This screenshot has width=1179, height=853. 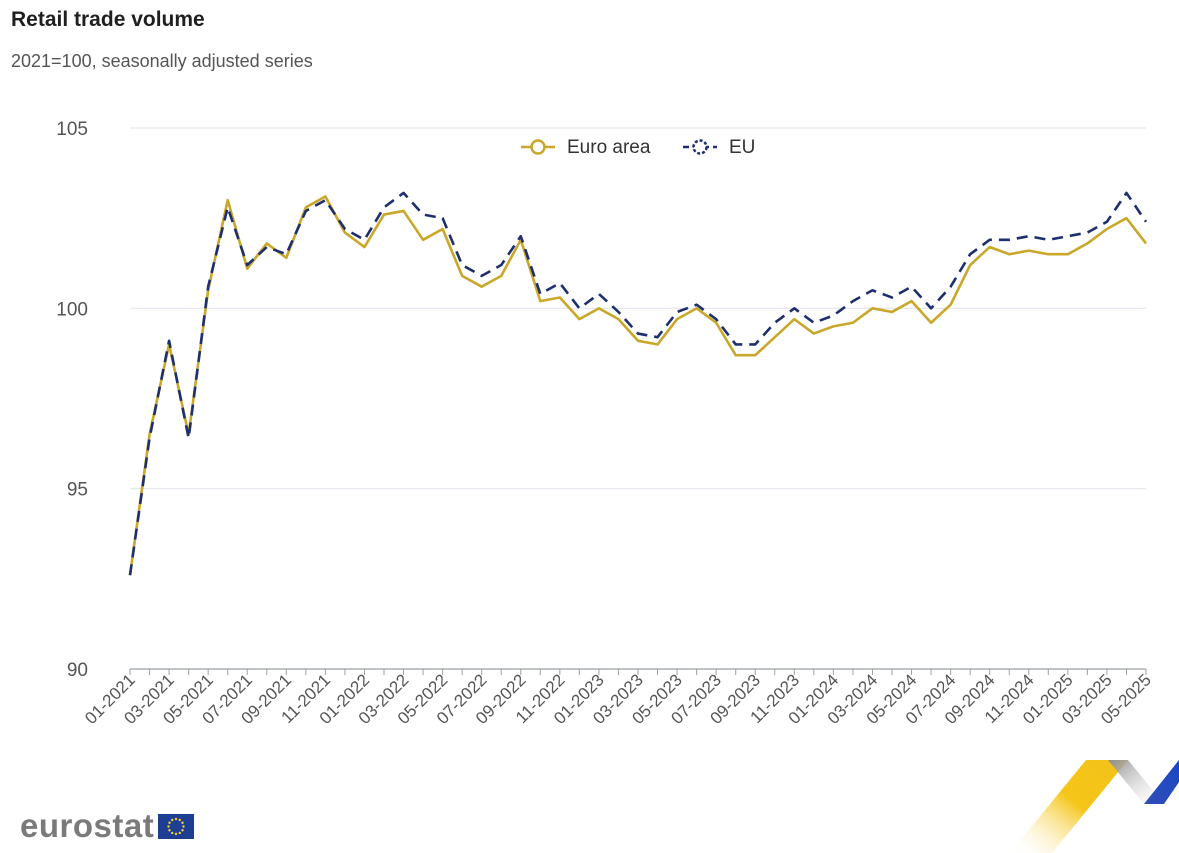 I want to click on eu-flag-icon, so click(x=176, y=826).